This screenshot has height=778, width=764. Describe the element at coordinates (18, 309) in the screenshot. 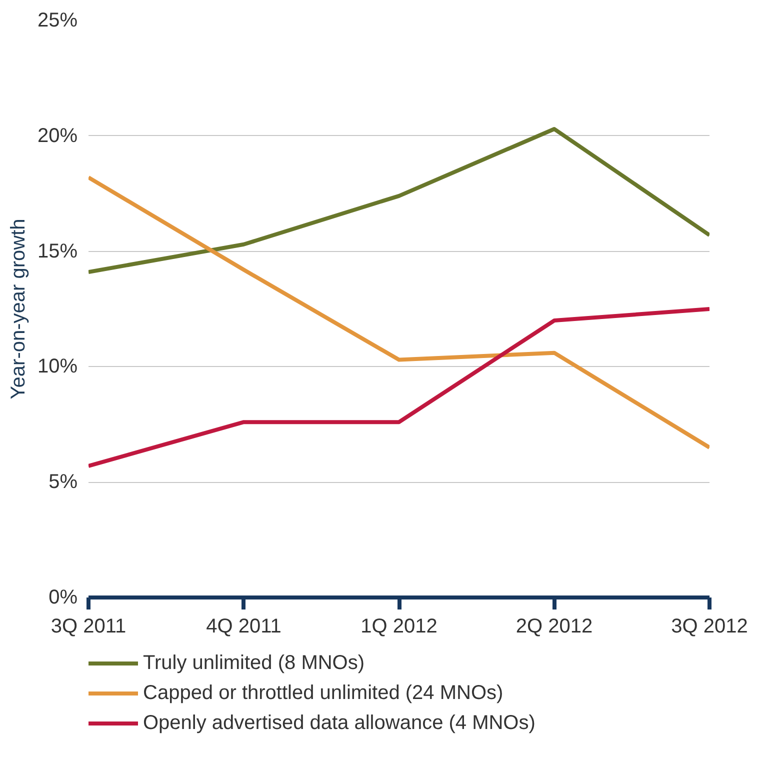

I see `y-axis-title: Year-on-year growth` at that location.